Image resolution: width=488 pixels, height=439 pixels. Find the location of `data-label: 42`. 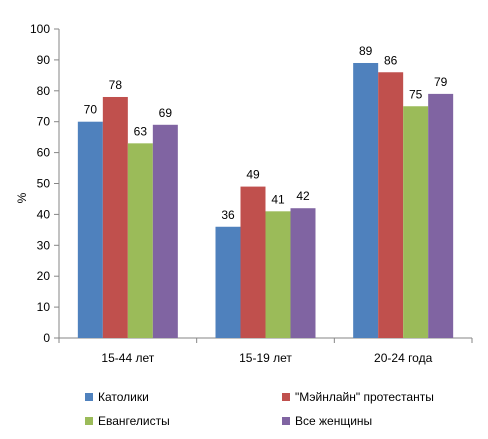

data-label: 42 is located at coordinates (303, 196).